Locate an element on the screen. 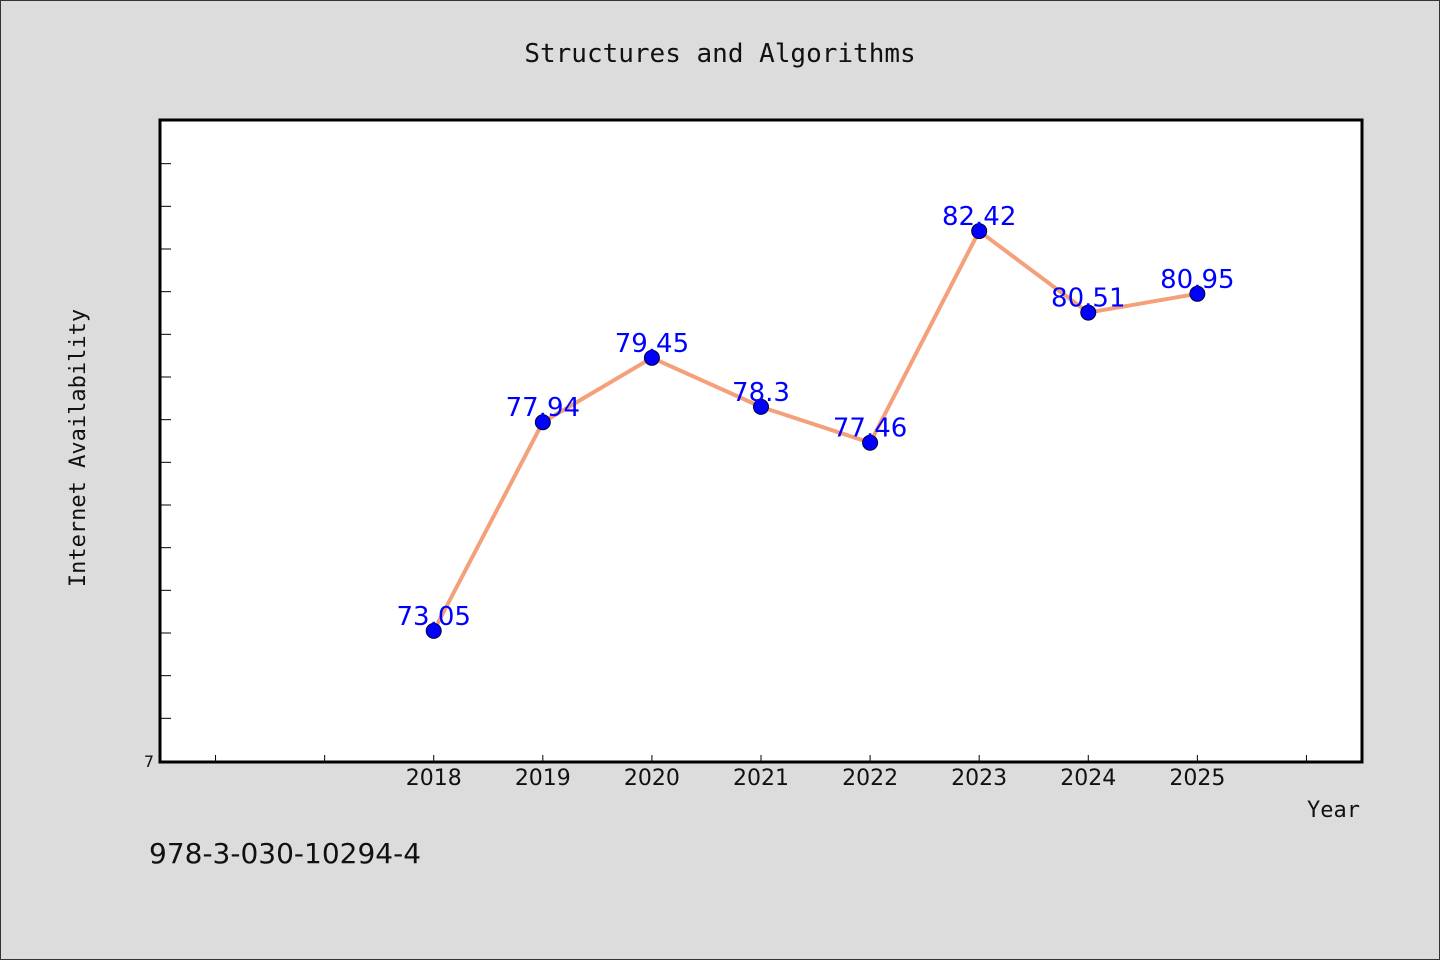 The height and width of the screenshot is (960, 1440). data-label: 77.94 is located at coordinates (543, 408).